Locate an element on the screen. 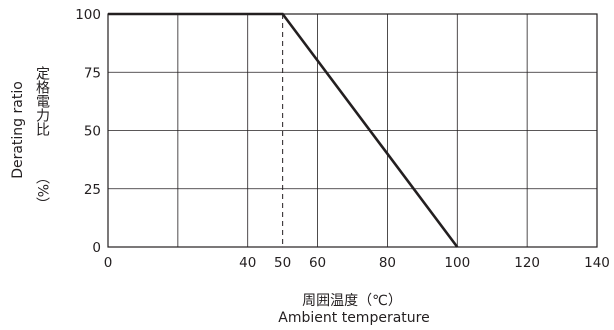 The image size is (614, 330). x-tick-label: 100 is located at coordinates (457, 263).